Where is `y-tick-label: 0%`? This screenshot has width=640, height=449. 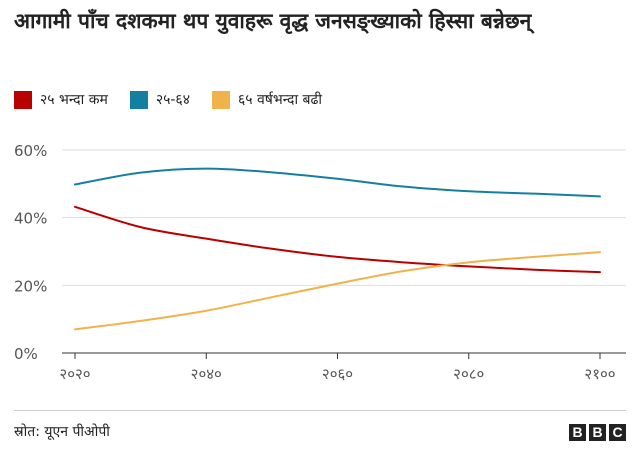 y-tick-label: 0% is located at coordinates (26, 354).